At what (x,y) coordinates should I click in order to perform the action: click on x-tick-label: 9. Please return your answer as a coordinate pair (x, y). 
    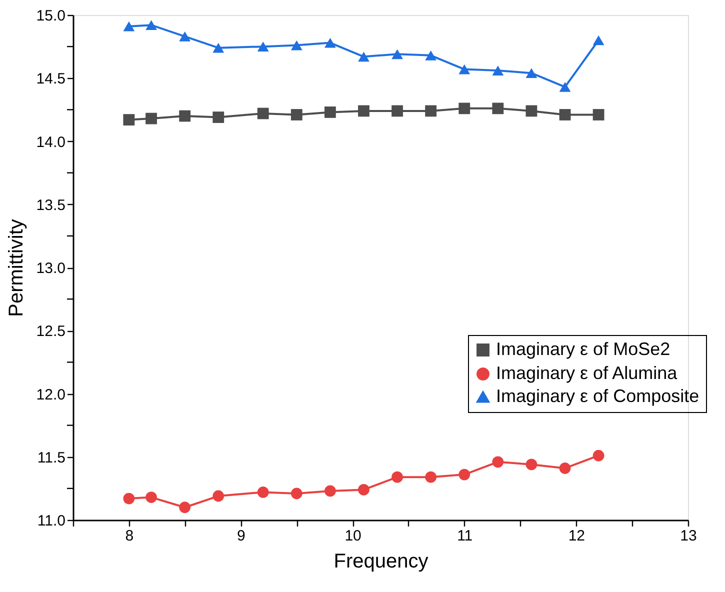
    Looking at the image, I should click on (241, 536).